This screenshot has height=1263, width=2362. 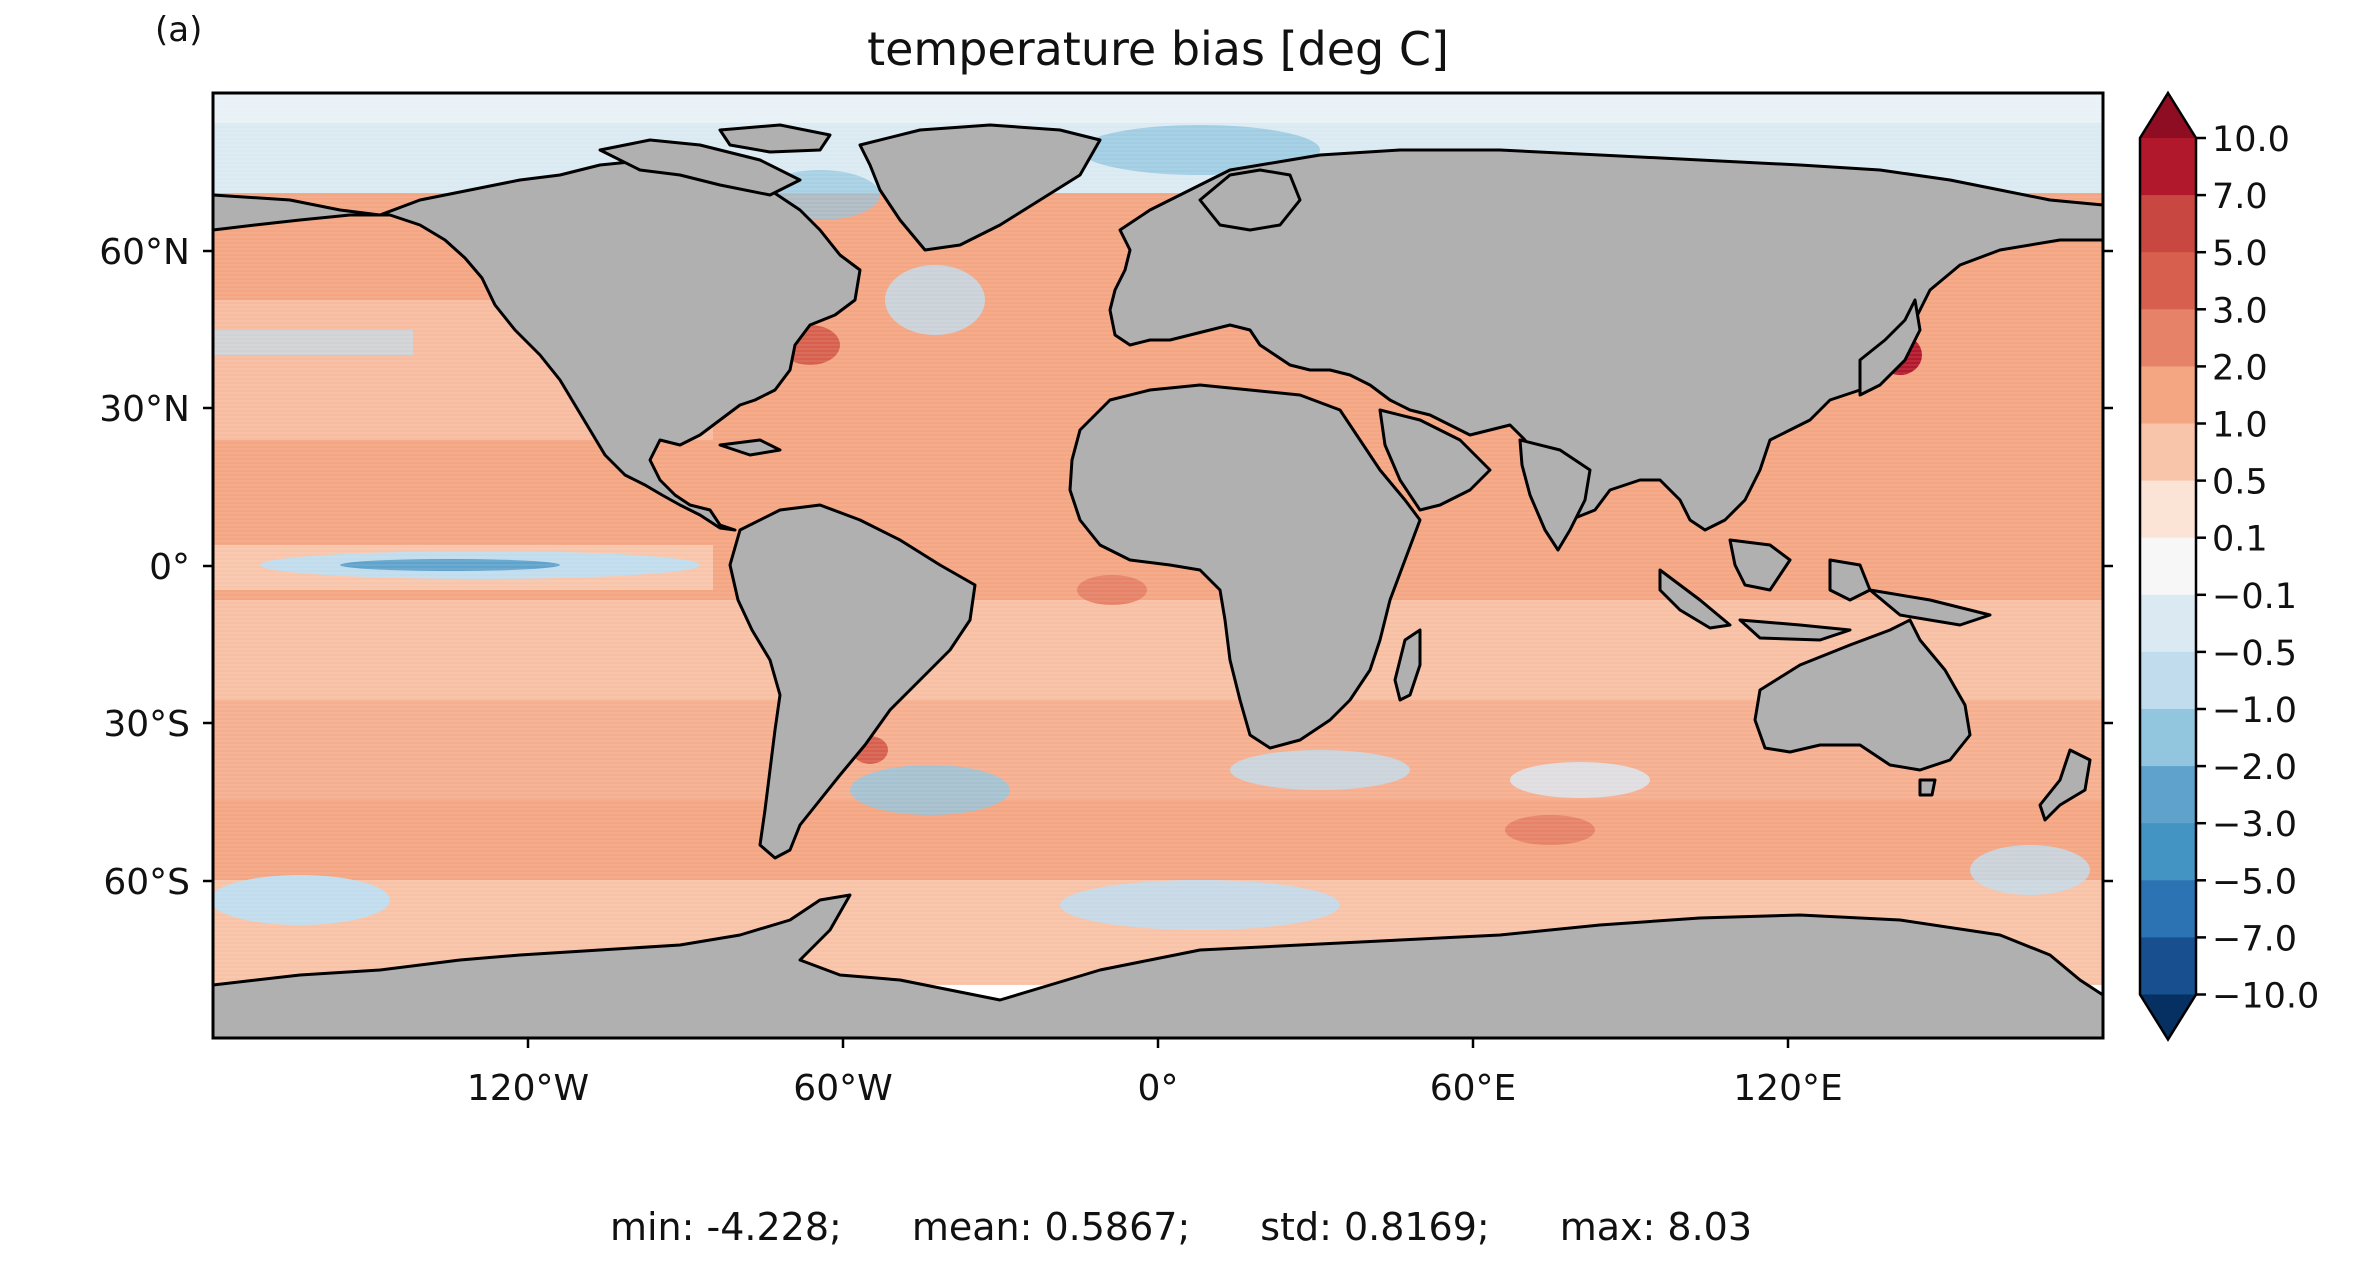 What do you see at coordinates (1051, 1227) in the screenshot?
I see `stat-mean: mean: 0.5867;` at bounding box center [1051, 1227].